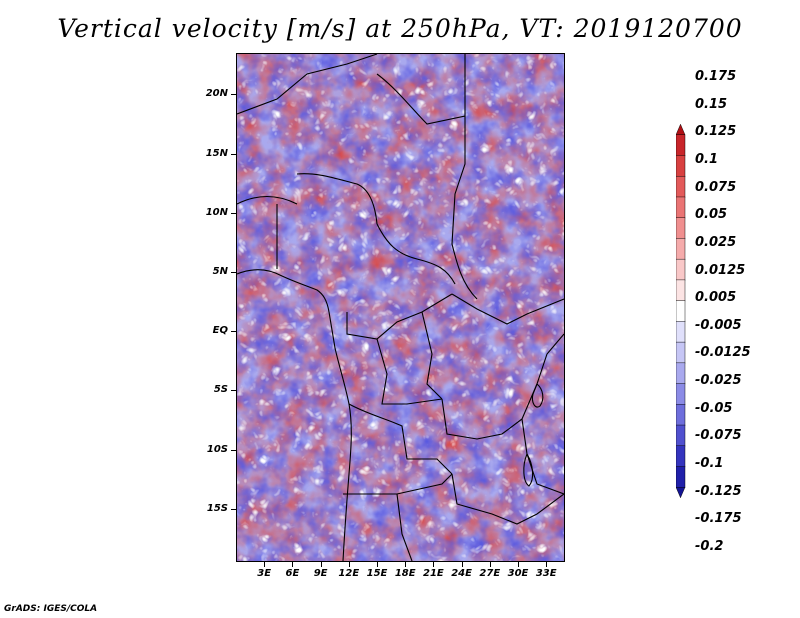 This screenshot has height=618, width=800. Describe the element at coordinates (51, 609) in the screenshot. I see `grads-credit: GrADS: IGES/COLA` at that location.